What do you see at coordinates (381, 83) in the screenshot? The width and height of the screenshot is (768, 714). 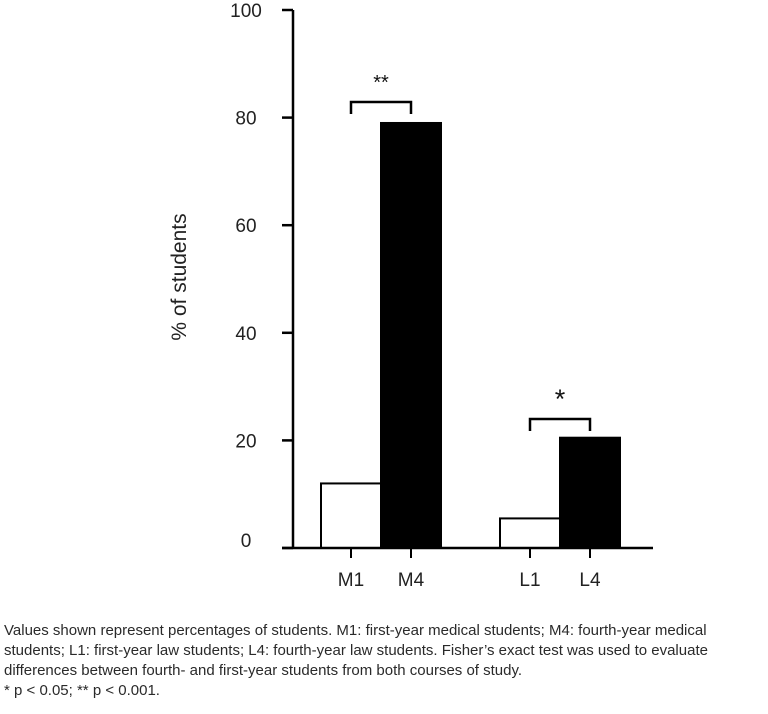 I see `significance-label-m1-m4: **` at bounding box center [381, 83].